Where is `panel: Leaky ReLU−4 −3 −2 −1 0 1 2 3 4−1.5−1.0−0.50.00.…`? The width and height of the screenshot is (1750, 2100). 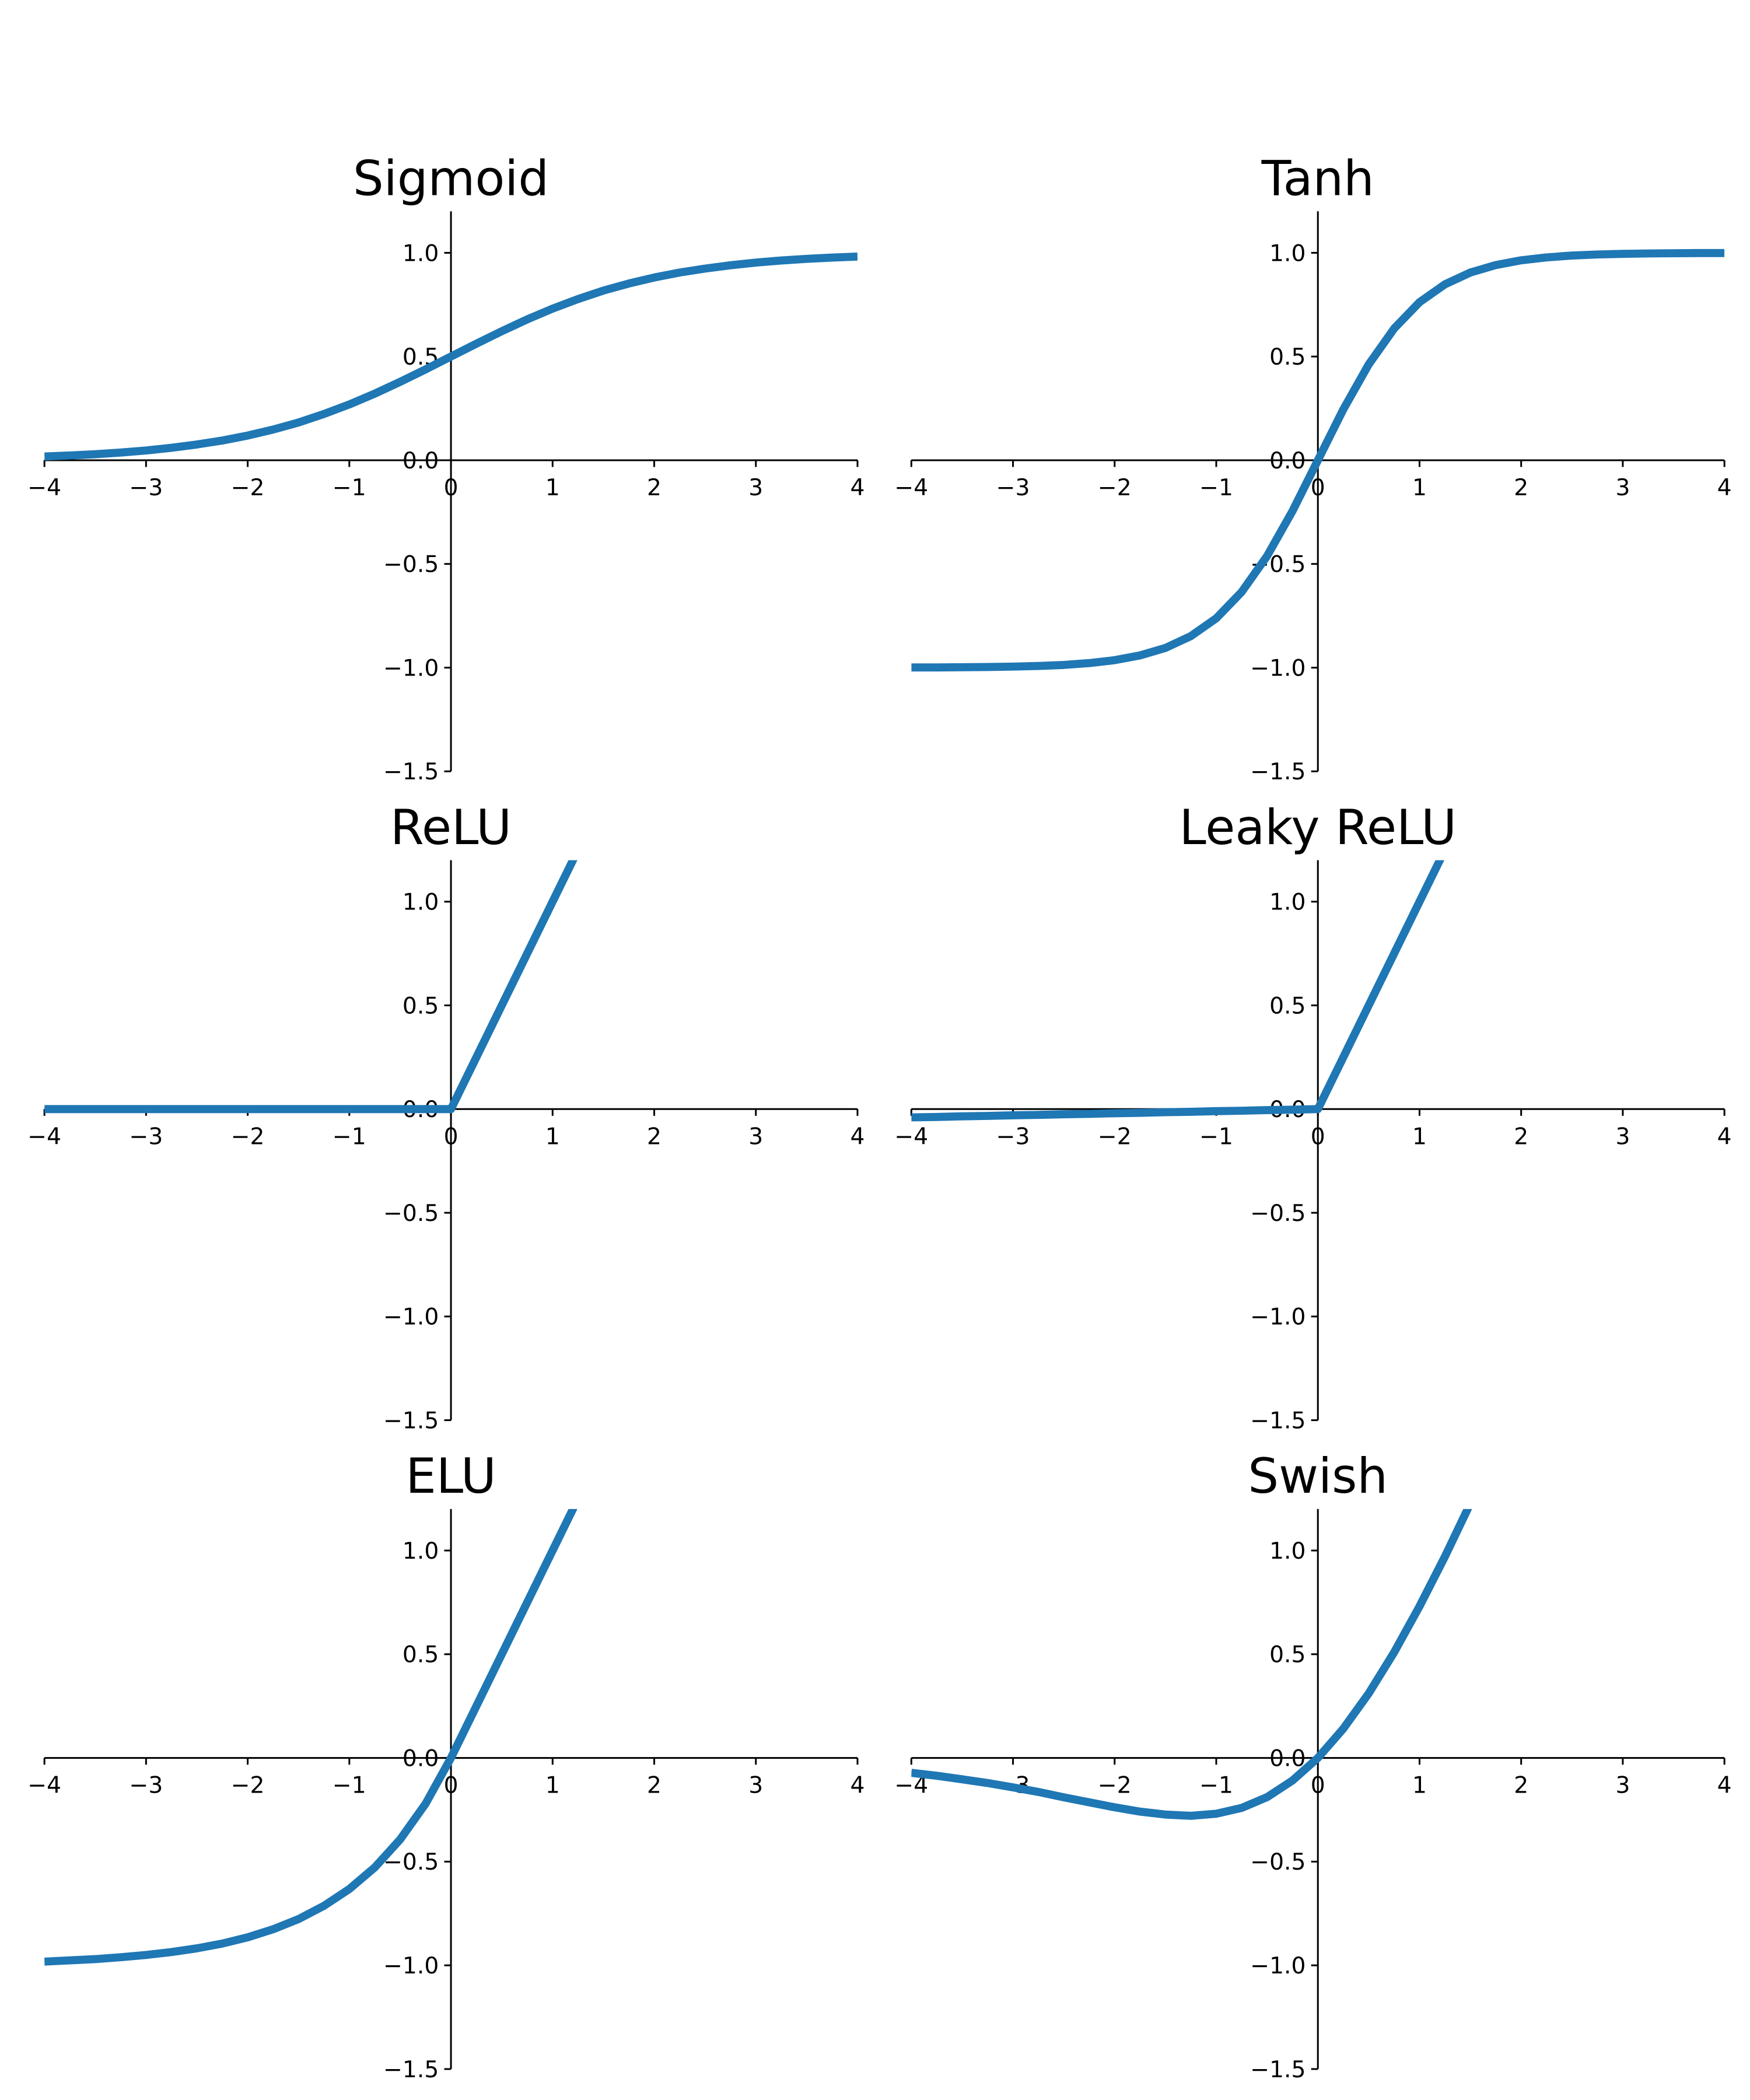 panel: Leaky ReLU−4 −3 −2 −1 0 1 2 3 4−1.5−1.0−0.50.00.… is located at coordinates (1313, 1116).